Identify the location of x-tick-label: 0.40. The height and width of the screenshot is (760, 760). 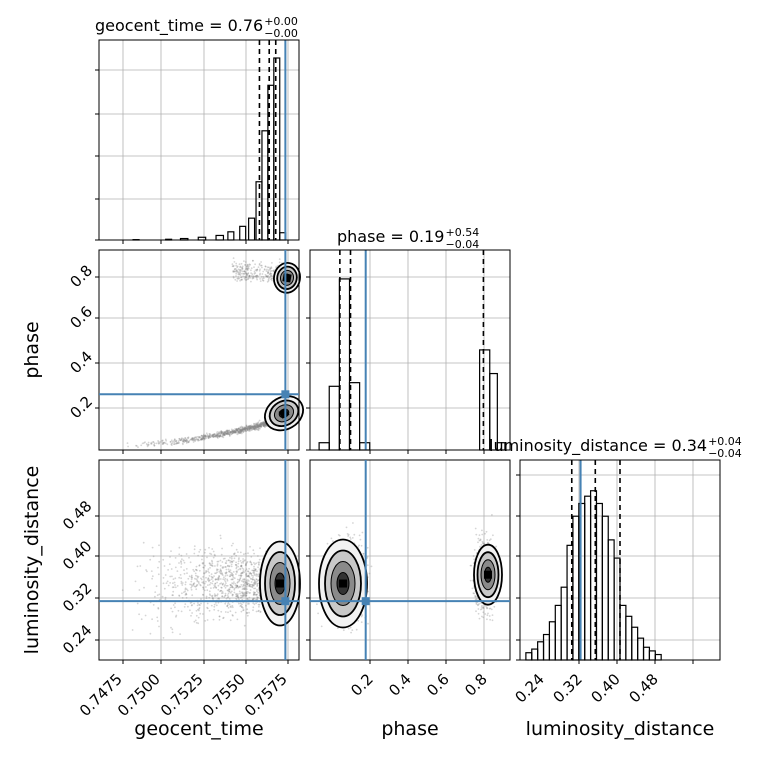
(605, 688).